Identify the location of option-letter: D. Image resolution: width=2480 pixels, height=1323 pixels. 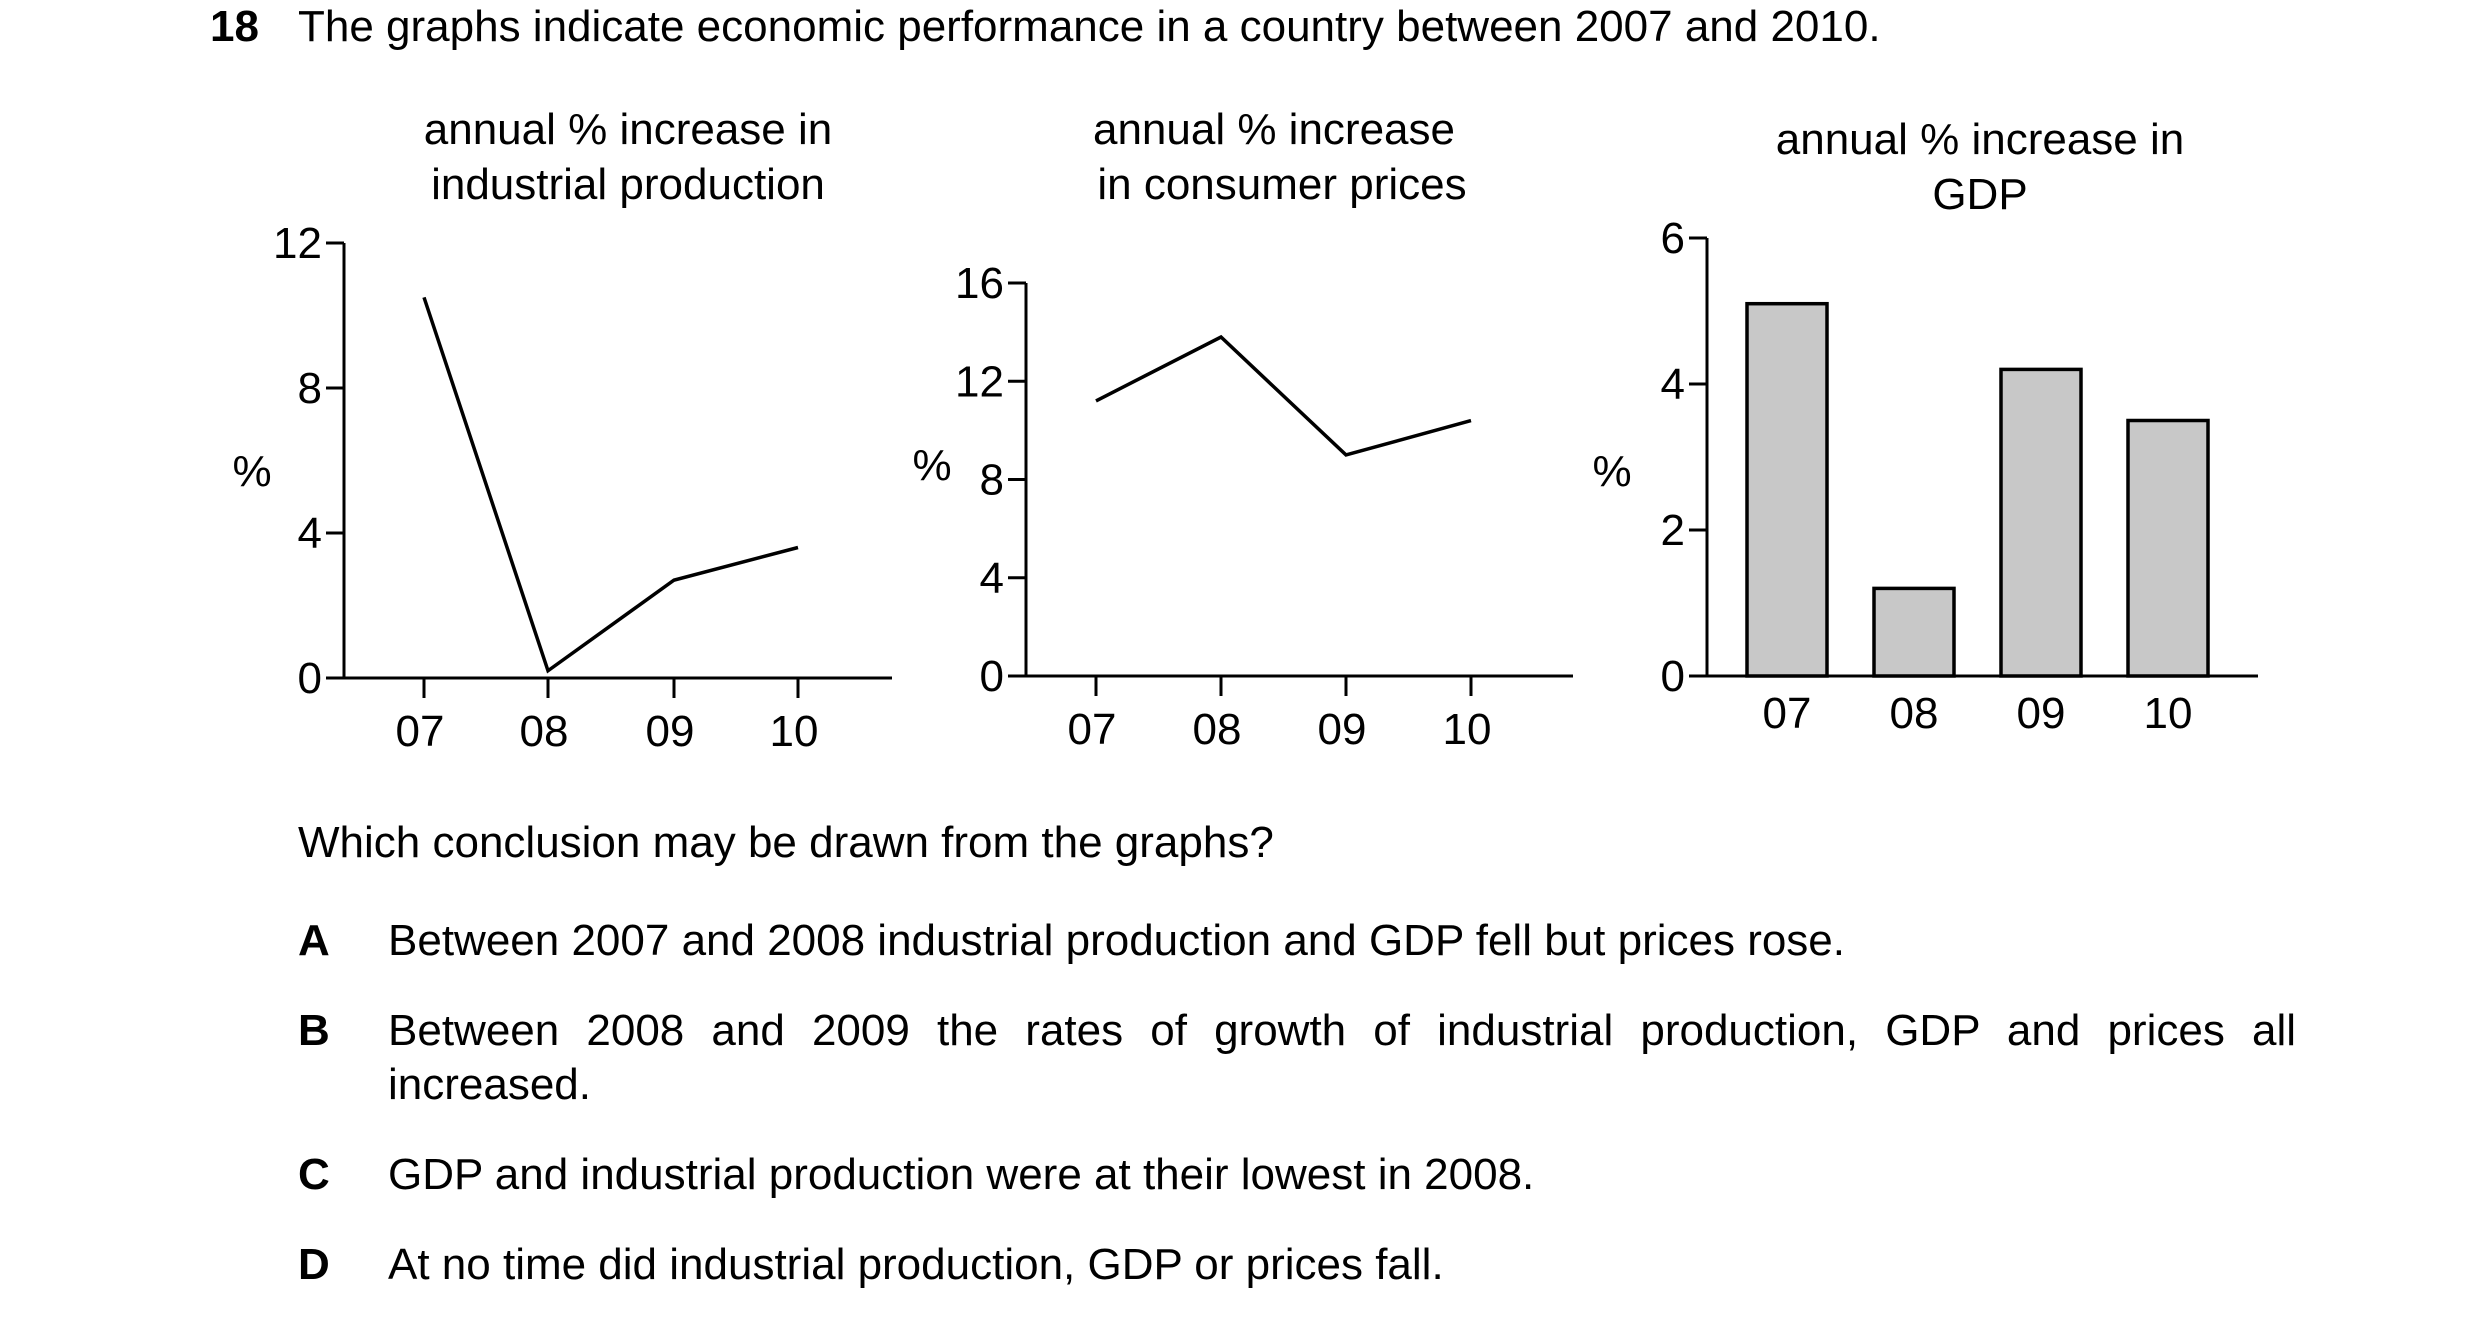
(314, 1264).